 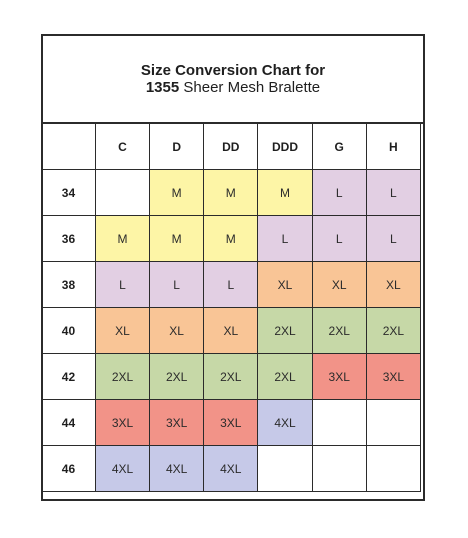 I want to click on table-row: 36 M M M L L L, so click(x=231, y=238).